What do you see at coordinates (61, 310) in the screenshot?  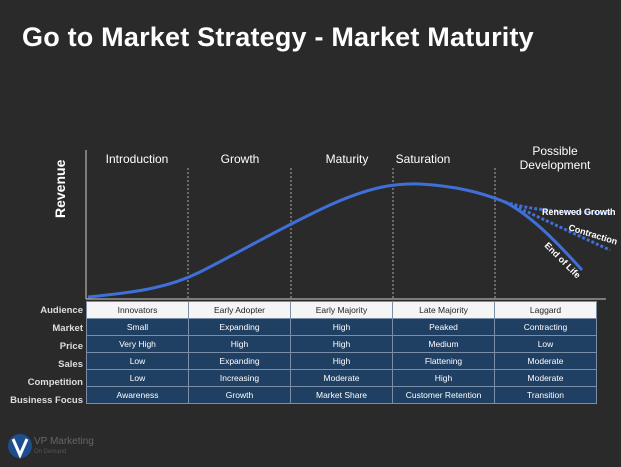 I see `row-label-audience: Audience` at bounding box center [61, 310].